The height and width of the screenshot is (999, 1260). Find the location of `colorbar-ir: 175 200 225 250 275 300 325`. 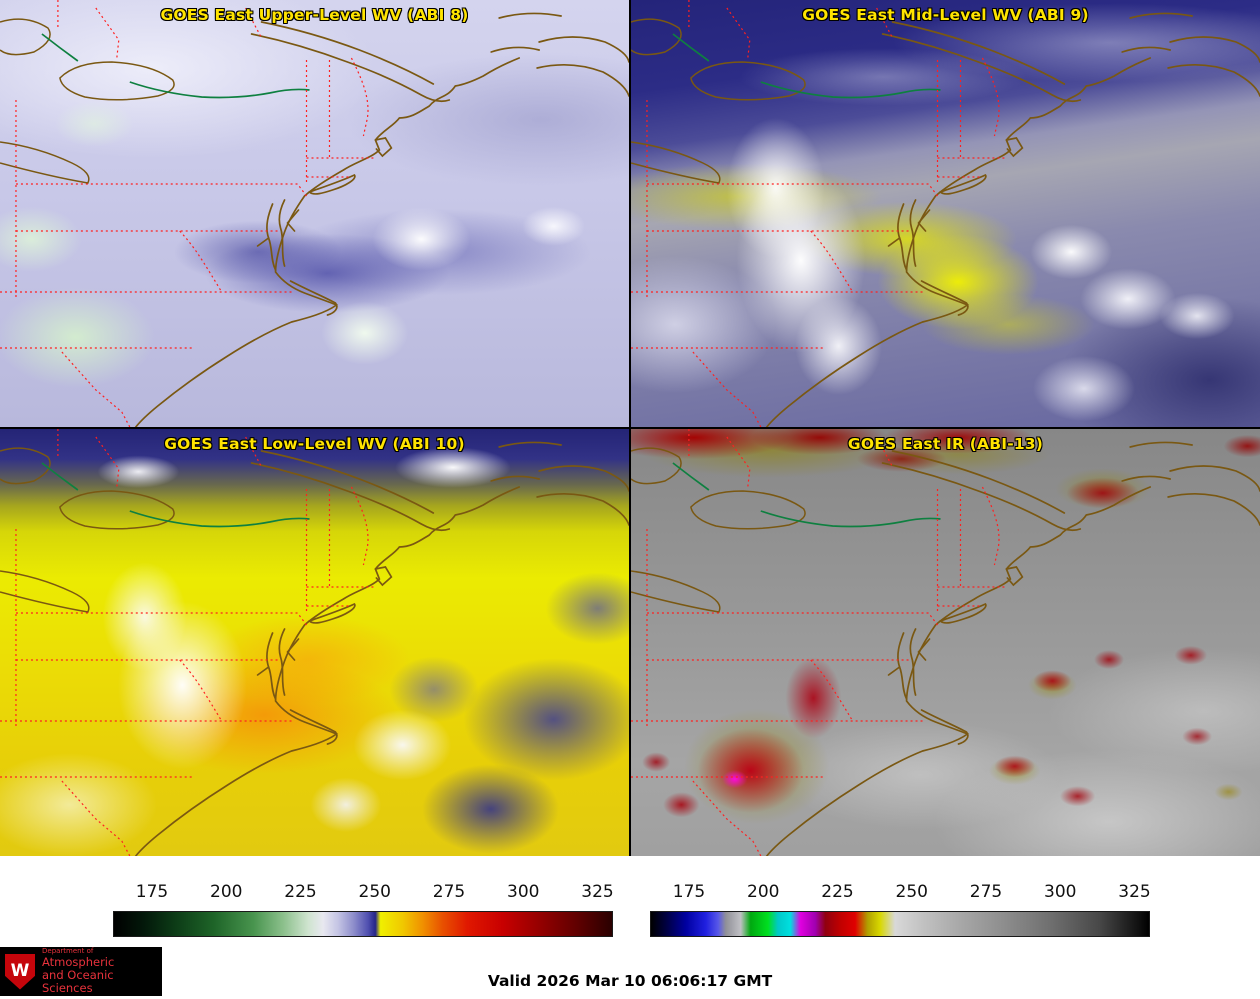

colorbar-ir: 175 200 225 250 275 300 325 is located at coordinates (900, 900).